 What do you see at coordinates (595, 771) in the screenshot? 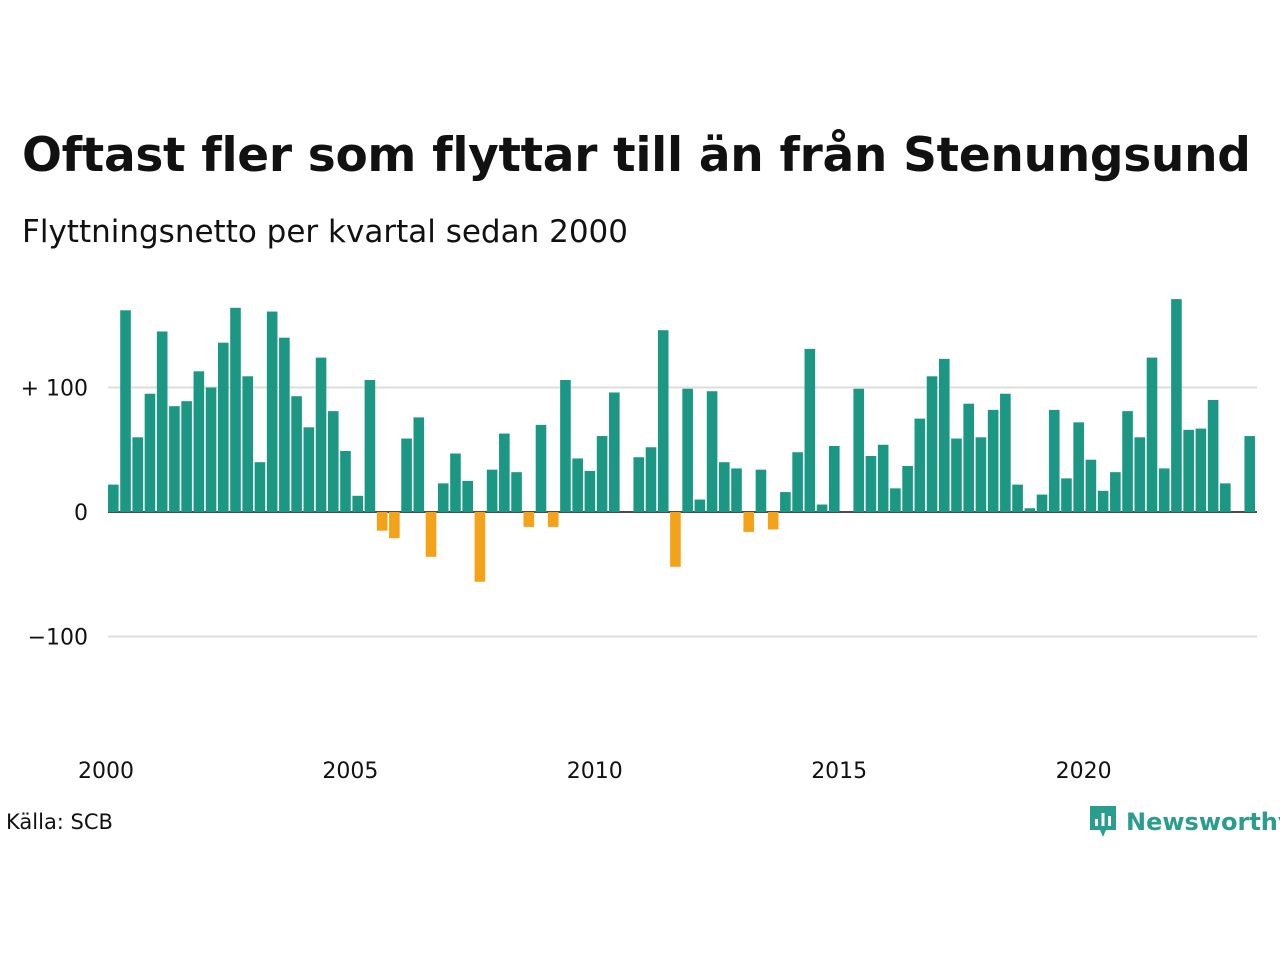
I see `x-tick-label: 2010` at bounding box center [595, 771].